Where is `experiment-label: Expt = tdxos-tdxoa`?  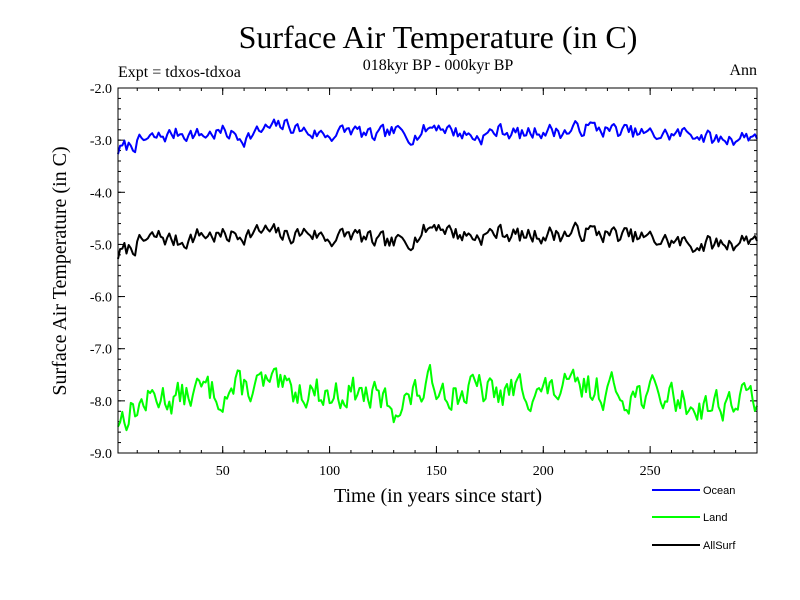 experiment-label: Expt = tdxos-tdxoa is located at coordinates (179, 72).